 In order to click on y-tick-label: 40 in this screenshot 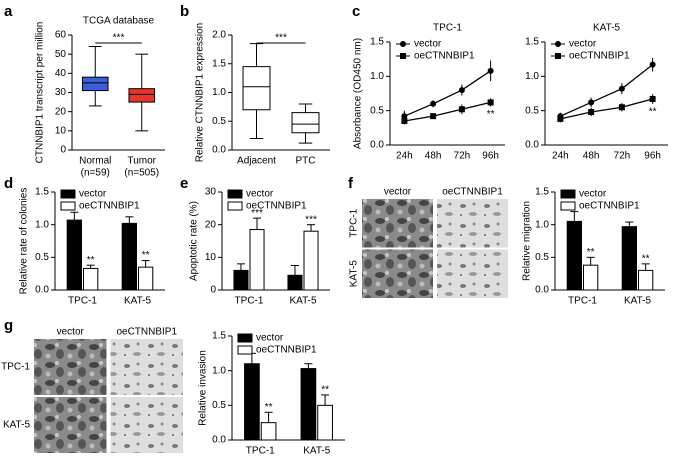, I will do `click(61, 73)`.